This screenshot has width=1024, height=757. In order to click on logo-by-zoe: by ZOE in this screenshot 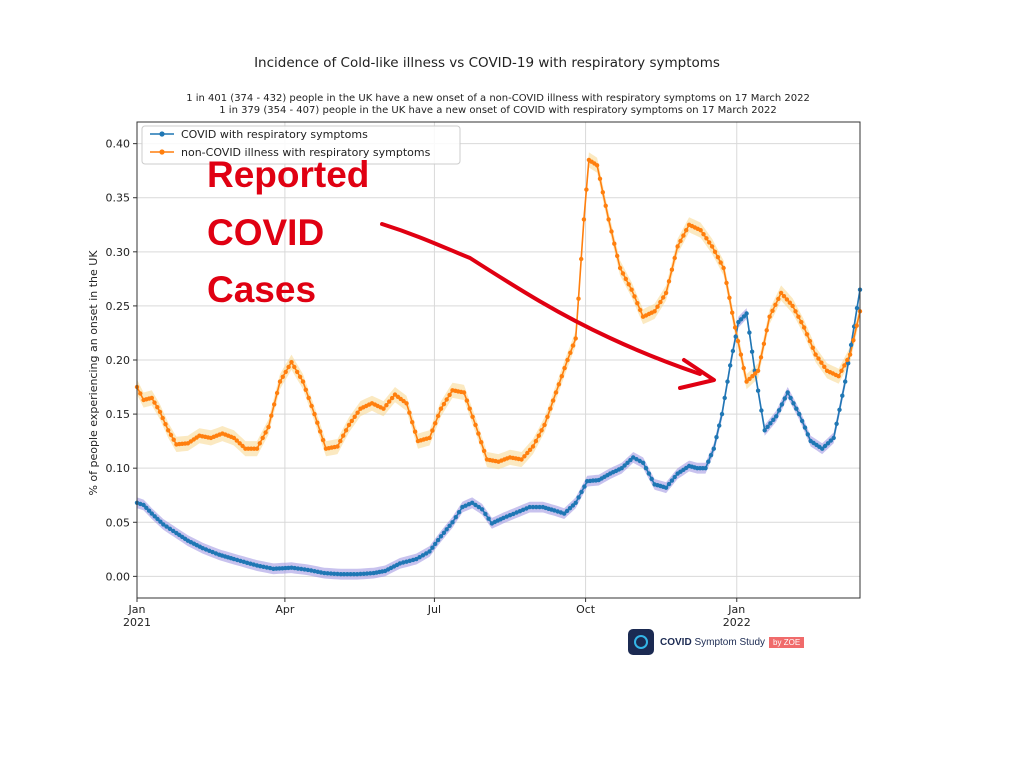, I will do `click(787, 642)`.